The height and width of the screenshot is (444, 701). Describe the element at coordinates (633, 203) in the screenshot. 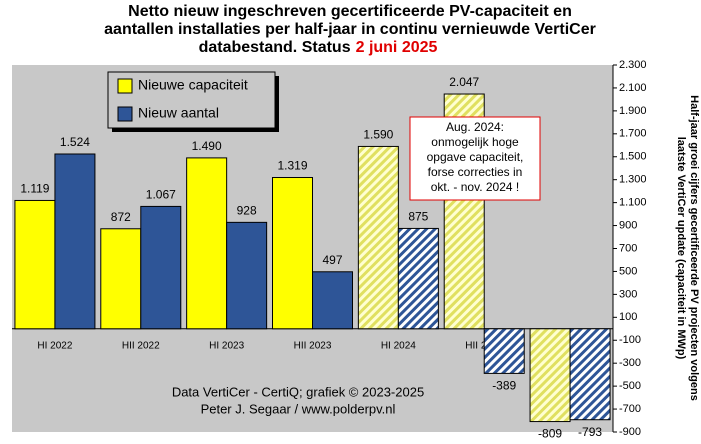

I see `y-tick-label: 1.100` at that location.